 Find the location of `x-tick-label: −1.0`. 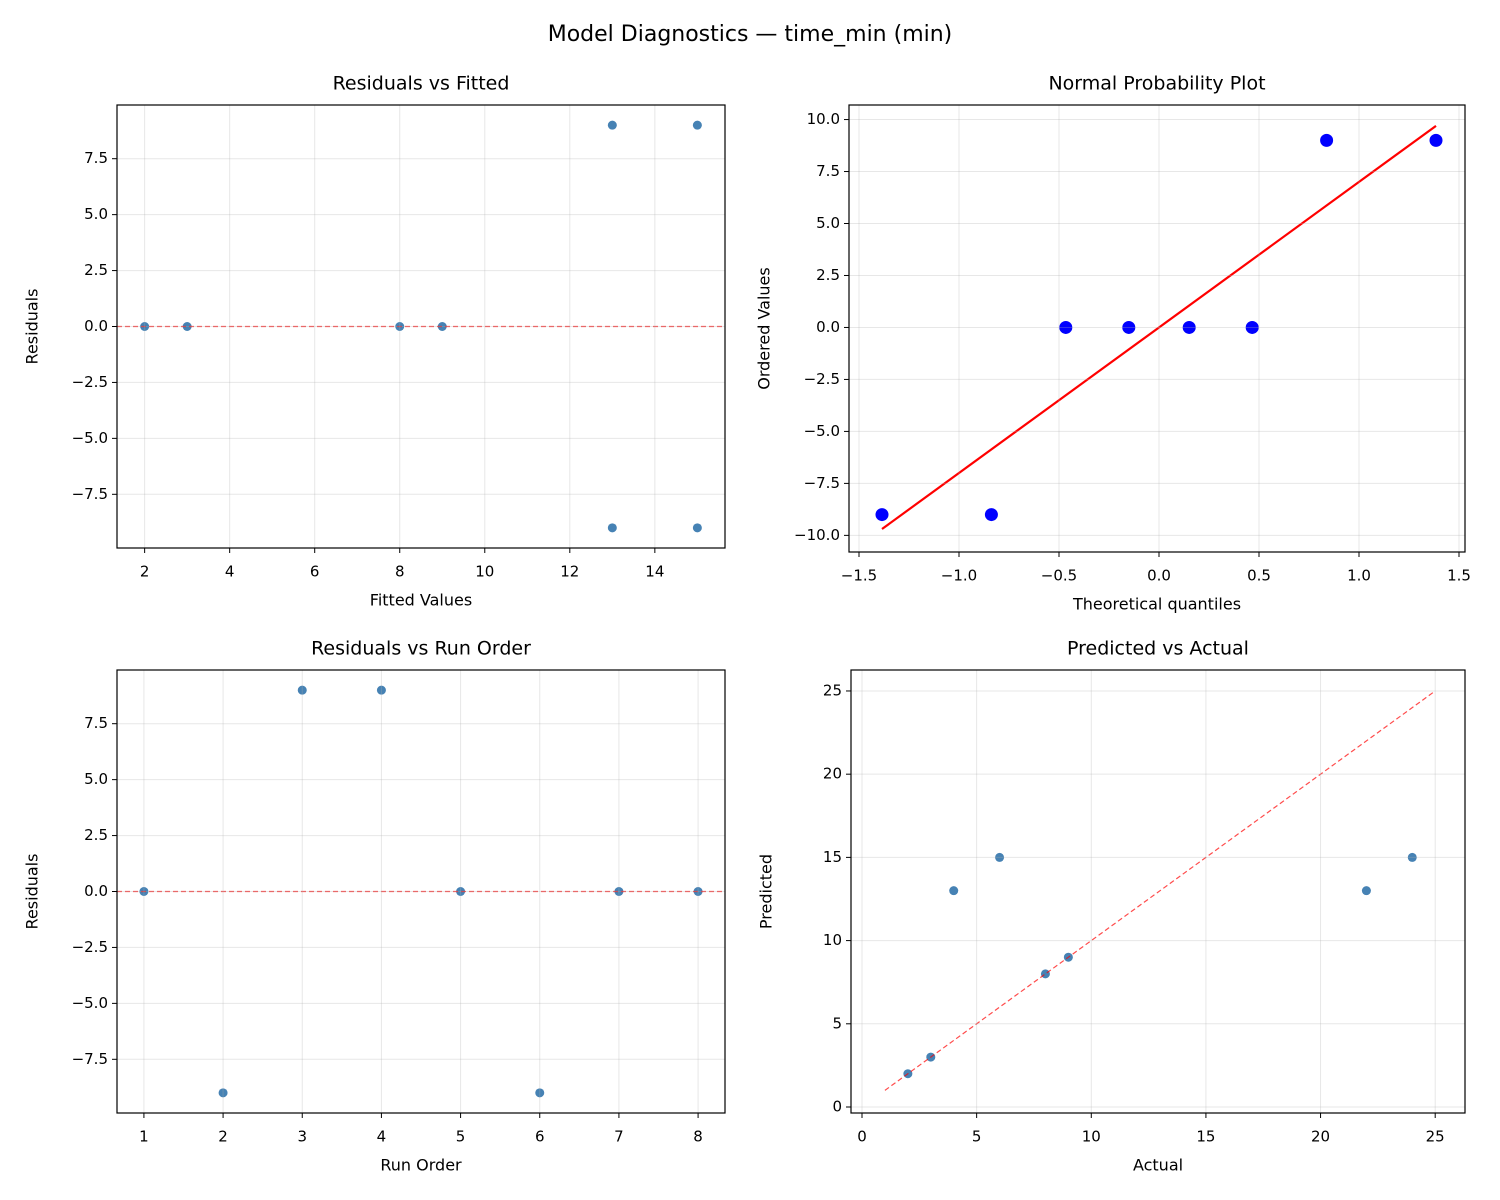

x-tick-label: −1.0 is located at coordinates (959, 576).